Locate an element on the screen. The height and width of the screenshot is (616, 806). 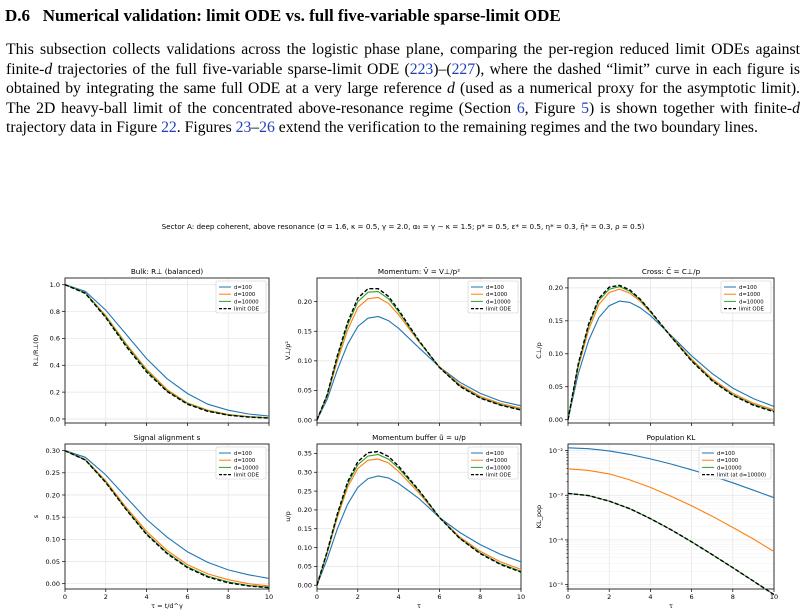
y-tick-label: 0.25 is located at coordinates (305, 491).